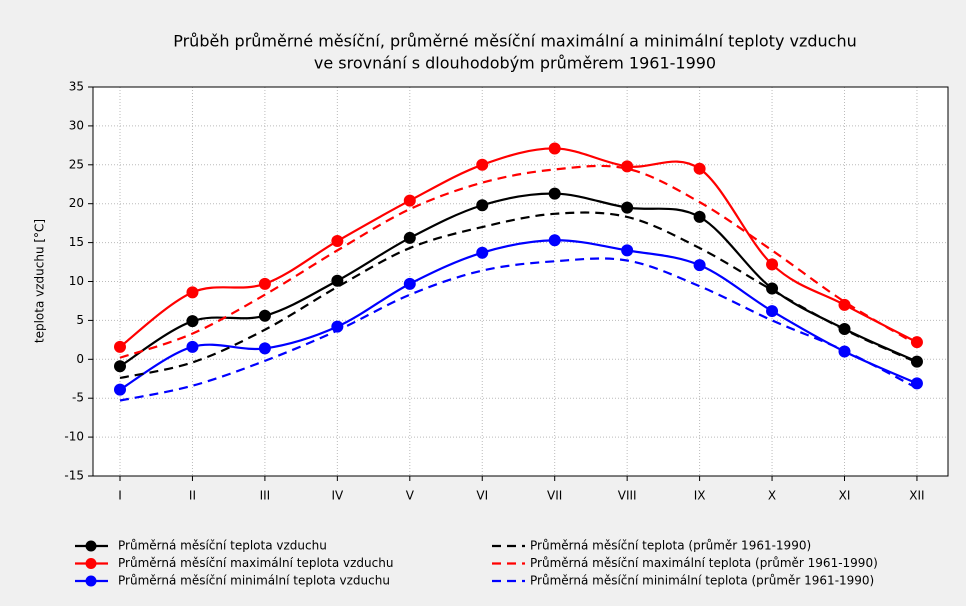 This screenshot has height=606, width=966. Describe the element at coordinates (76, 164) in the screenshot. I see `y-tick-label: 25` at that location.